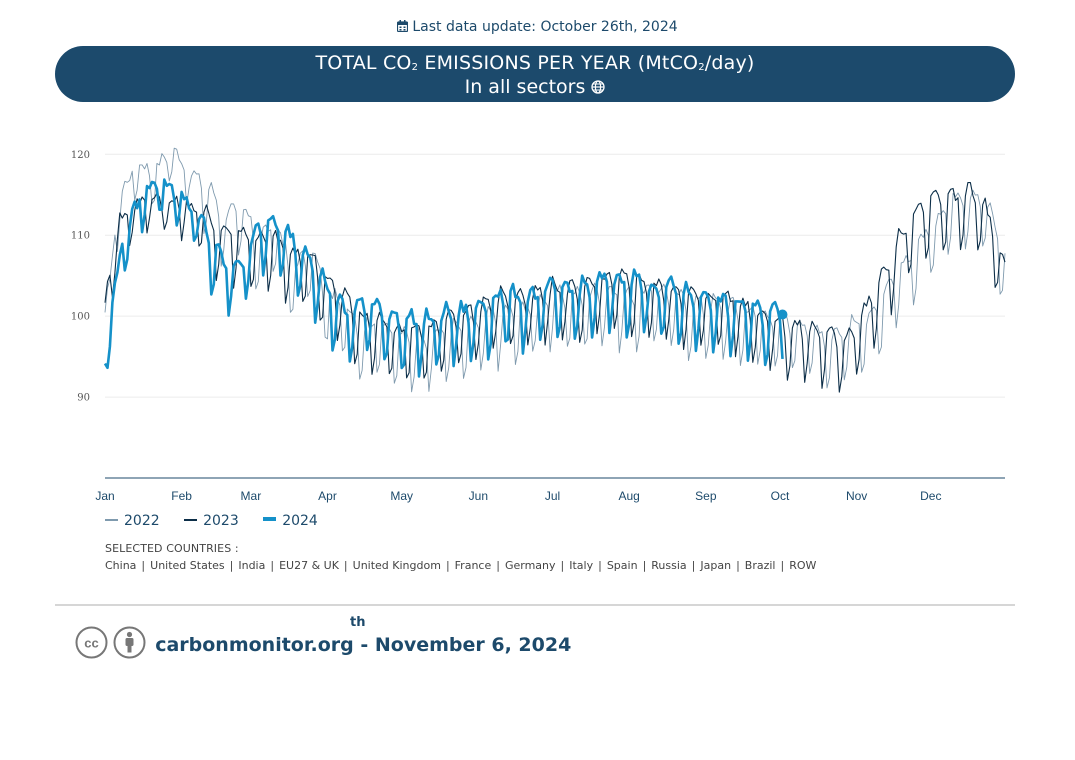 The height and width of the screenshot is (760, 1075). What do you see at coordinates (535, 87) in the screenshot?
I see `chart-subtitle: In all sectors` at bounding box center [535, 87].